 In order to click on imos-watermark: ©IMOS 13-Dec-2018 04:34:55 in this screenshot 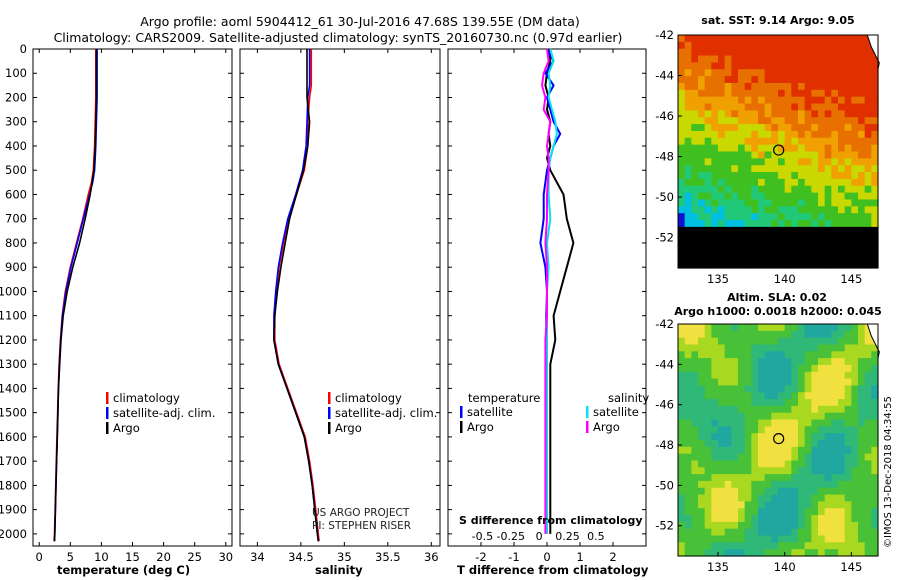, I will do `click(888, 472)`.